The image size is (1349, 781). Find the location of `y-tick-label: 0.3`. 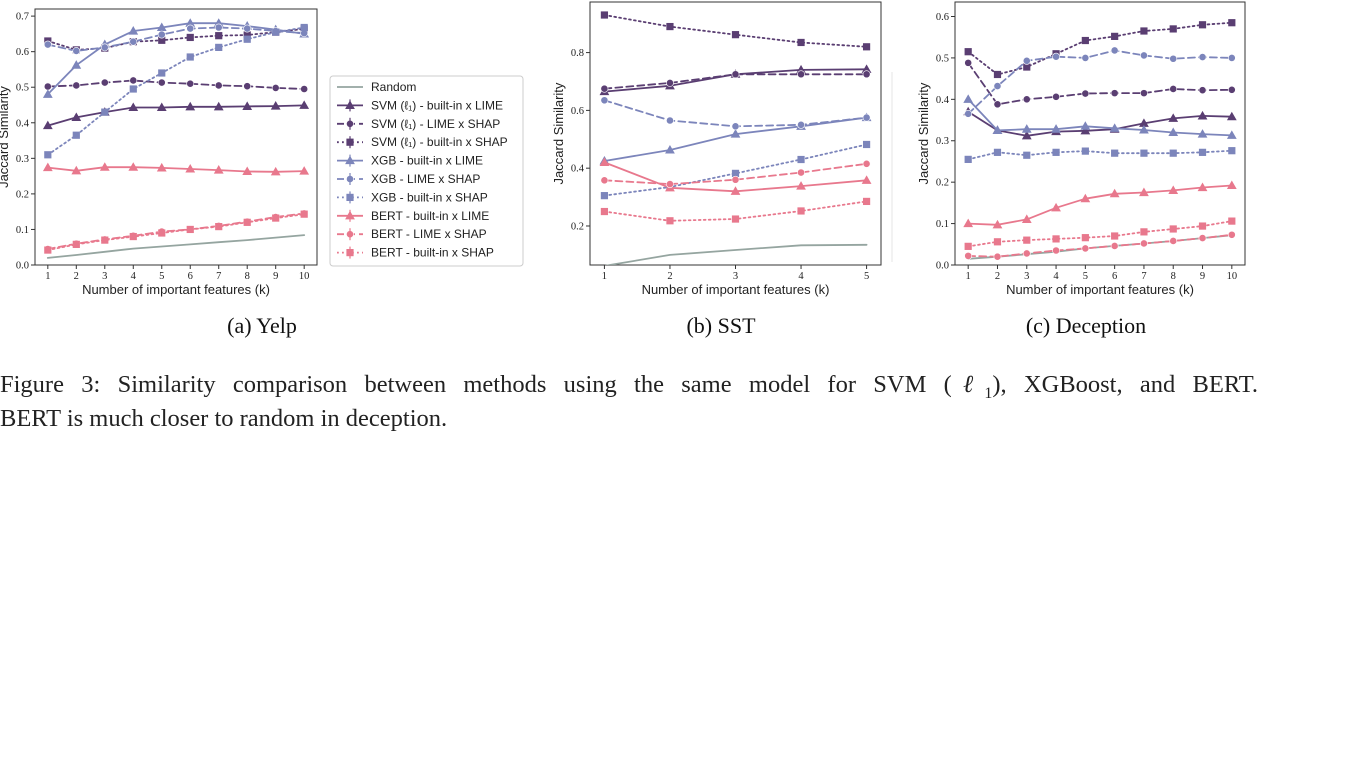

y-tick-label: 0.3 is located at coordinates (22, 159).